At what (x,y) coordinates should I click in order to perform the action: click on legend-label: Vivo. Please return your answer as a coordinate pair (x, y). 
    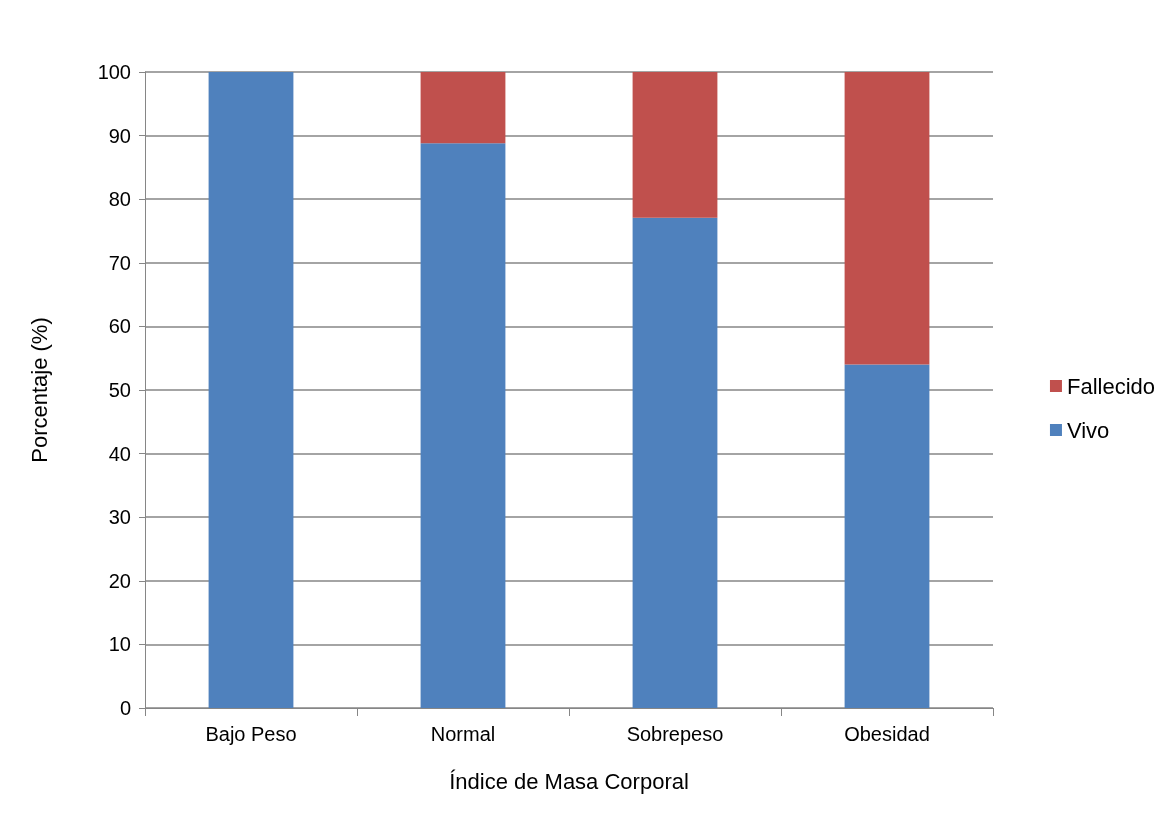
    Looking at the image, I should click on (1088, 430).